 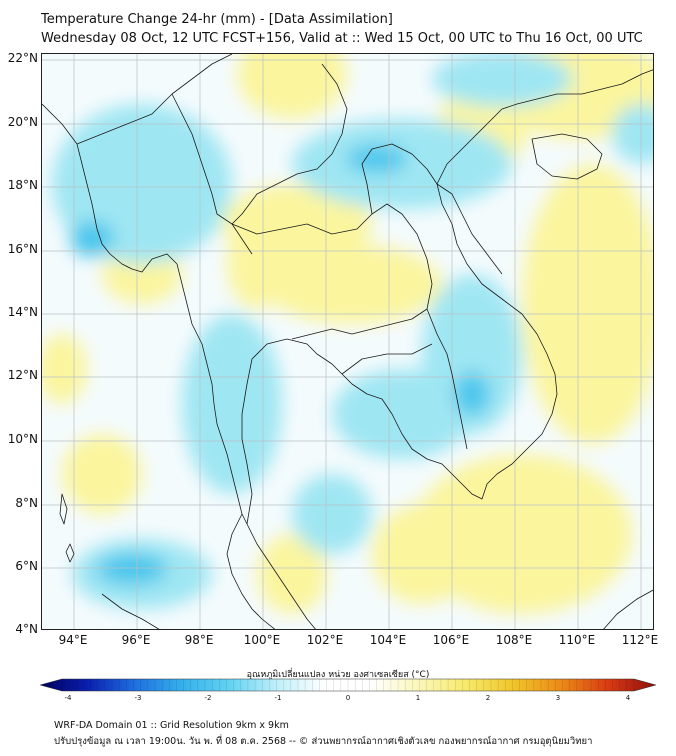 What do you see at coordinates (22, 58) in the screenshot?
I see `latitude-label: 22°N` at bounding box center [22, 58].